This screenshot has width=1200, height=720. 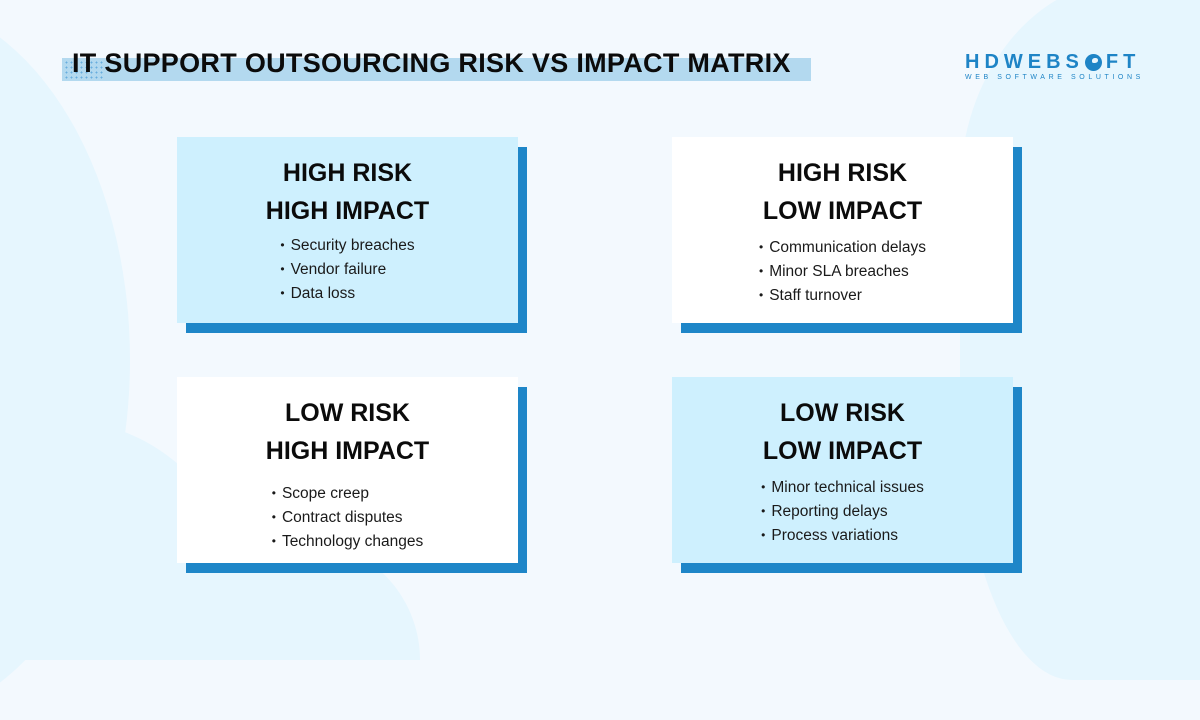 I want to click on logo-tagline: WEB SOFTWARE SOLUTIONS, so click(x=1054, y=77).